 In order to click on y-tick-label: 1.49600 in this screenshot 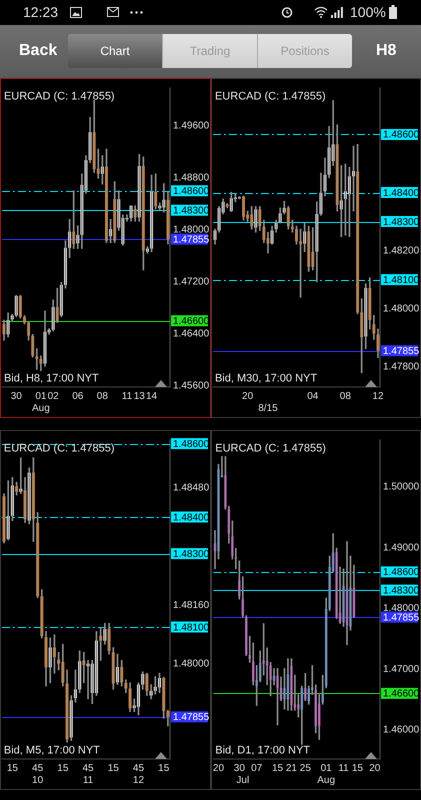, I will do `click(191, 126)`.